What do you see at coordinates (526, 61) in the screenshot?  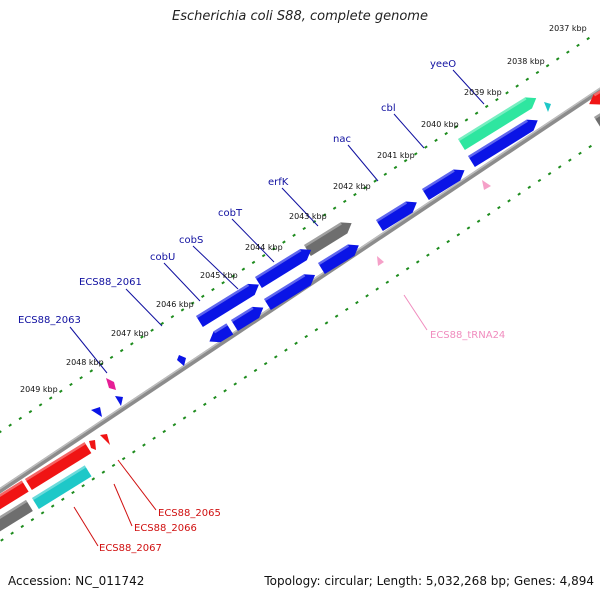 I see `kbp-tick-label: 2038 kbp` at bounding box center [526, 61].